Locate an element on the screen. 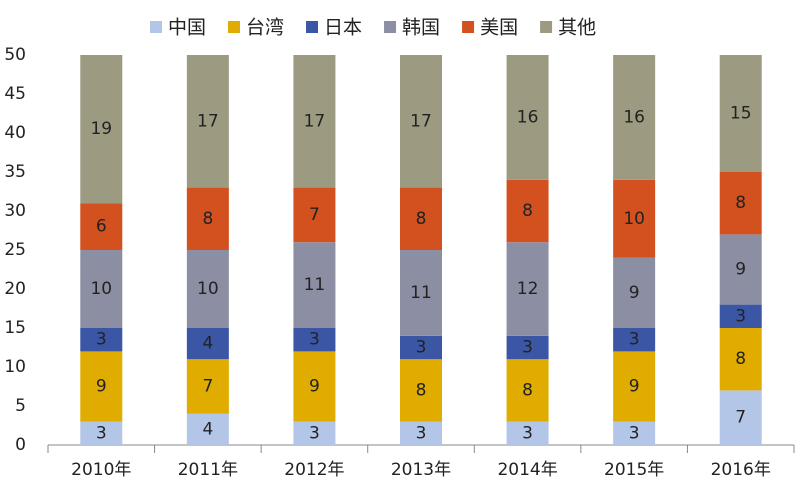 This screenshot has width=800, height=487. legend-label: 日本 is located at coordinates (343, 28).